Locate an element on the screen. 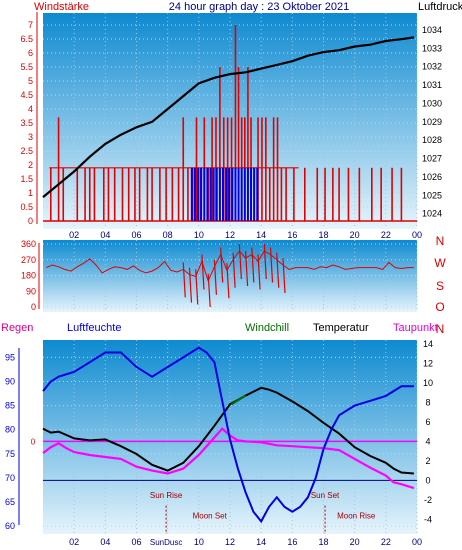  pressure-y-tick-label: 1027 is located at coordinates (432, 159).